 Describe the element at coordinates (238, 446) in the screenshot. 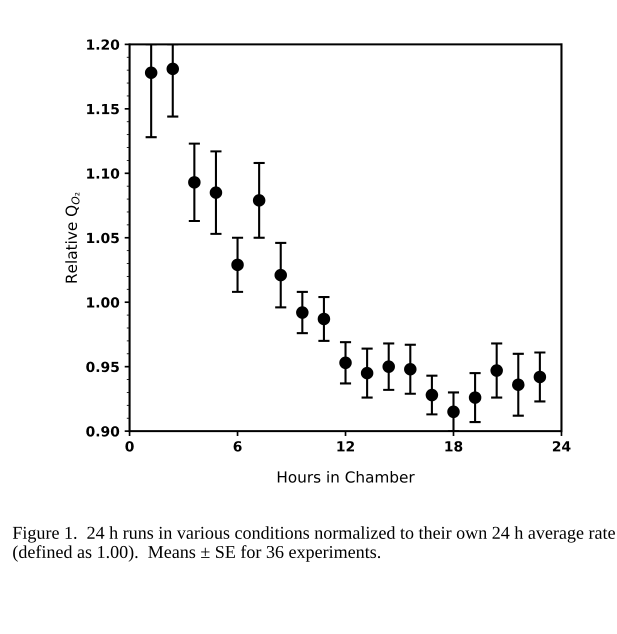

I see `x-tick-label: 6` at that location.